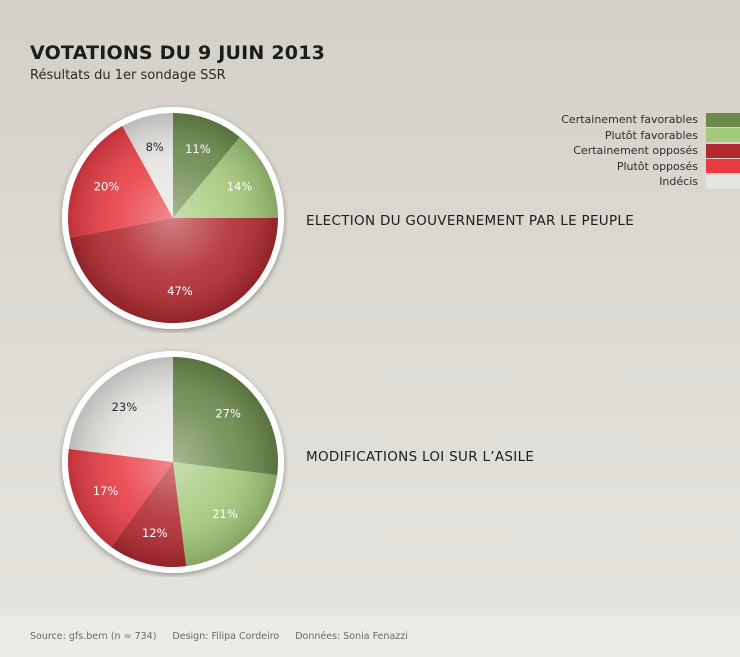  What do you see at coordinates (178, 53) in the screenshot?
I see `chart-title: VOTATIONS DU 9 JUIN 2013` at bounding box center [178, 53].